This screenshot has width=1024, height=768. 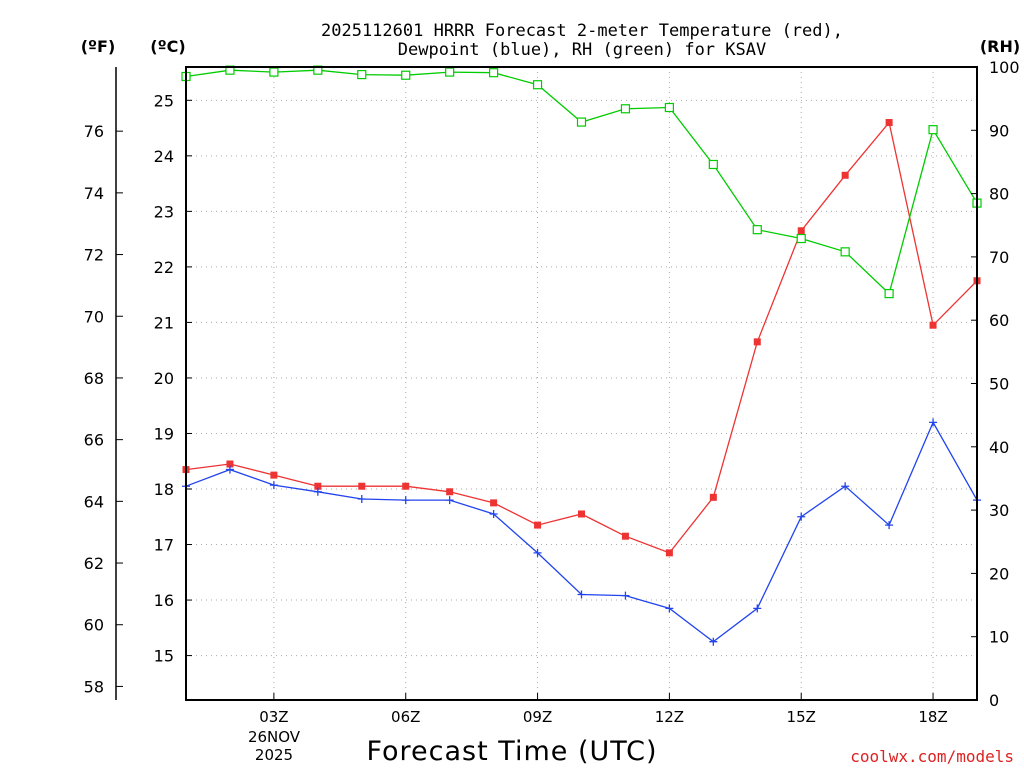 I want to click on celsius-tick-label: 25, so click(x=164, y=100).